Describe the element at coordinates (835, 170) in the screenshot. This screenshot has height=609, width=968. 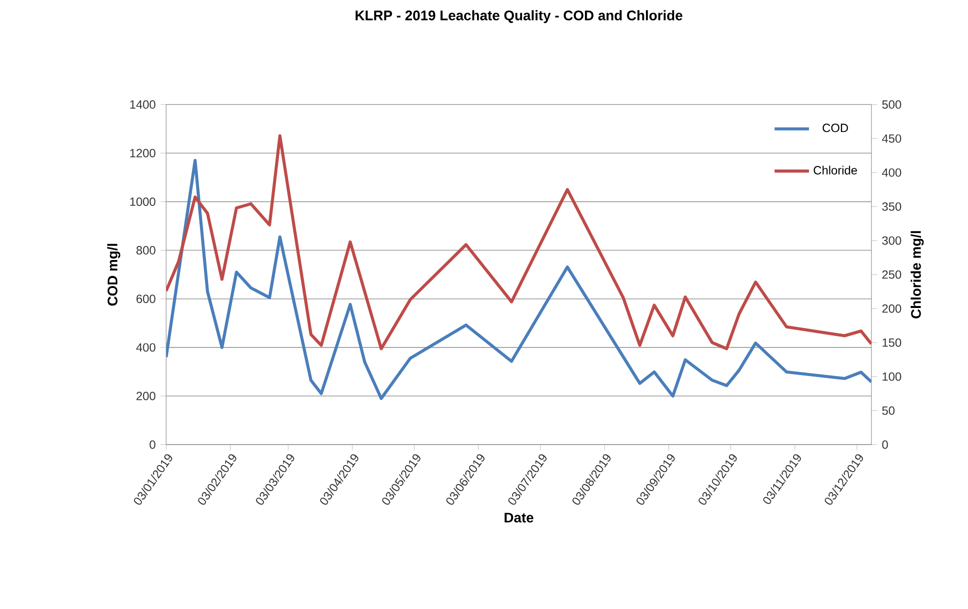
I see `legend-label: Chloride` at that location.